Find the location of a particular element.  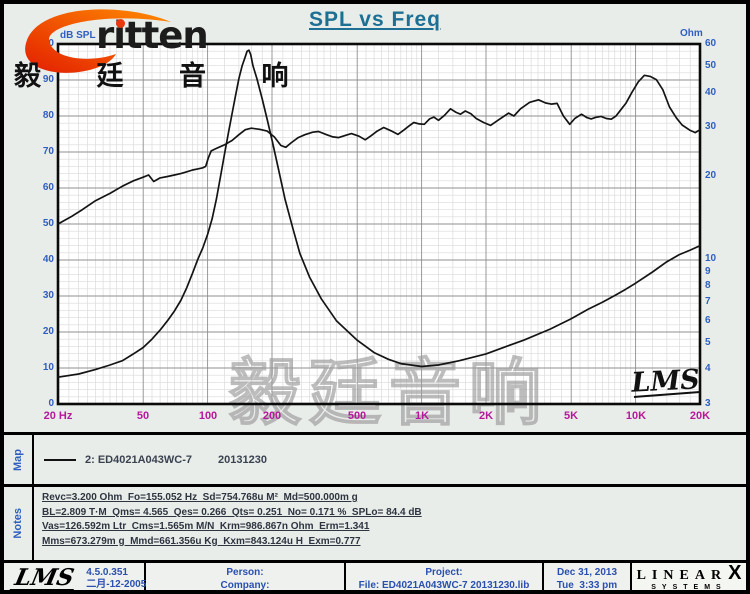

linearx-logo-cell: LINEAR X SYSTEMS is located at coordinates (689, 576).